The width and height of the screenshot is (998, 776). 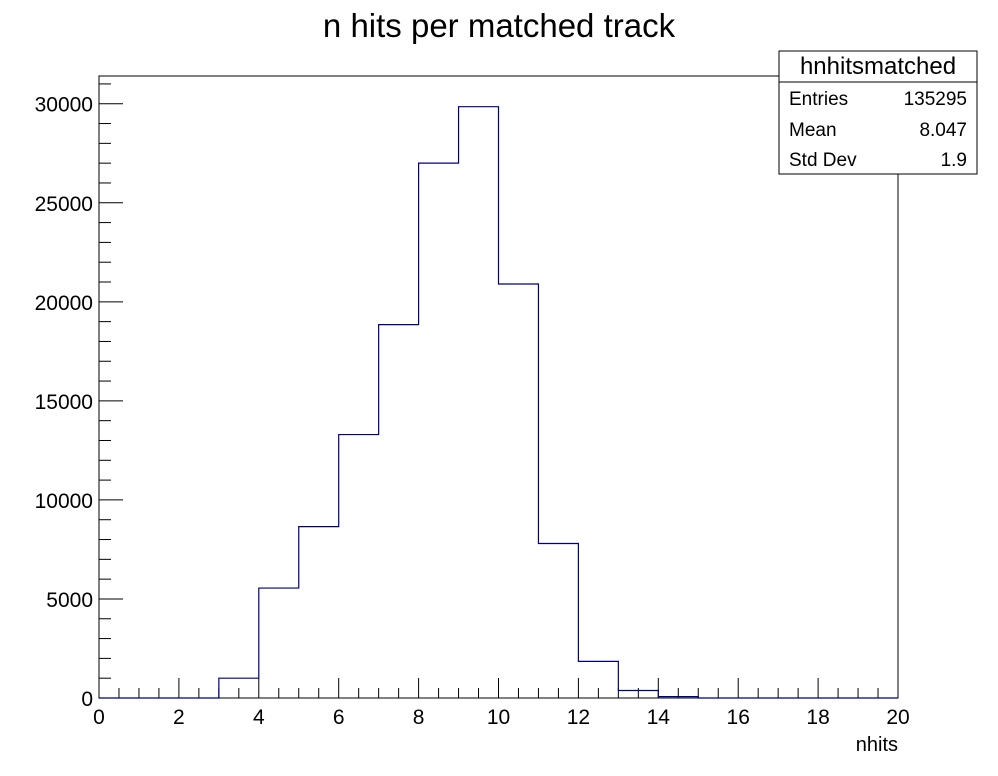 What do you see at coordinates (179, 717) in the screenshot?
I see `x-tick-label: 2` at bounding box center [179, 717].